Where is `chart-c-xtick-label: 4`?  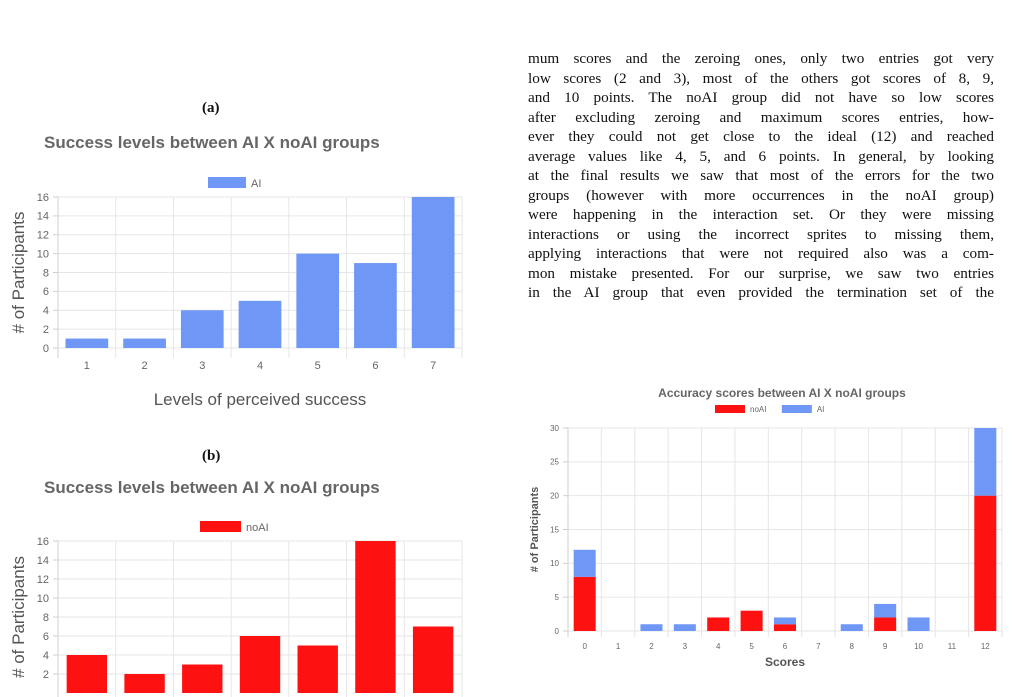
chart-c-xtick-label: 4 is located at coordinates (718, 646).